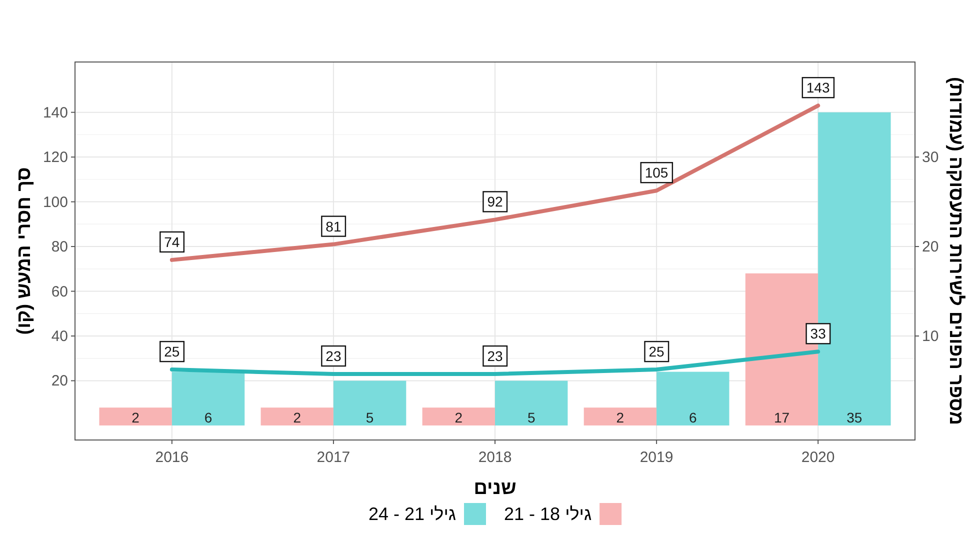 The width and height of the screenshot is (968, 535). Describe the element at coordinates (495, 202) in the screenshot. I see `data-label: 92` at that location.